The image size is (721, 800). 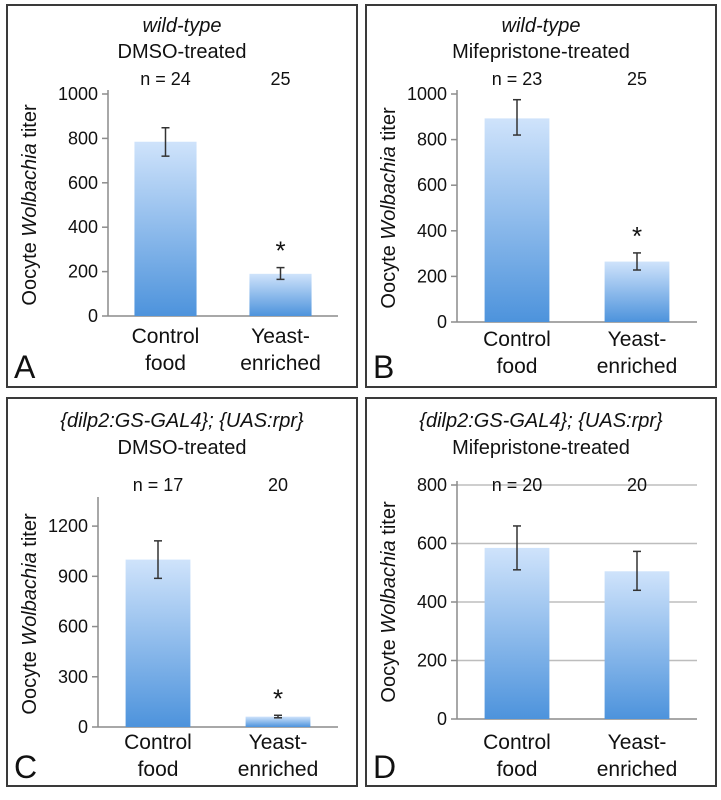 I want to click on sample-size-label: n = 20, so click(x=517, y=485).